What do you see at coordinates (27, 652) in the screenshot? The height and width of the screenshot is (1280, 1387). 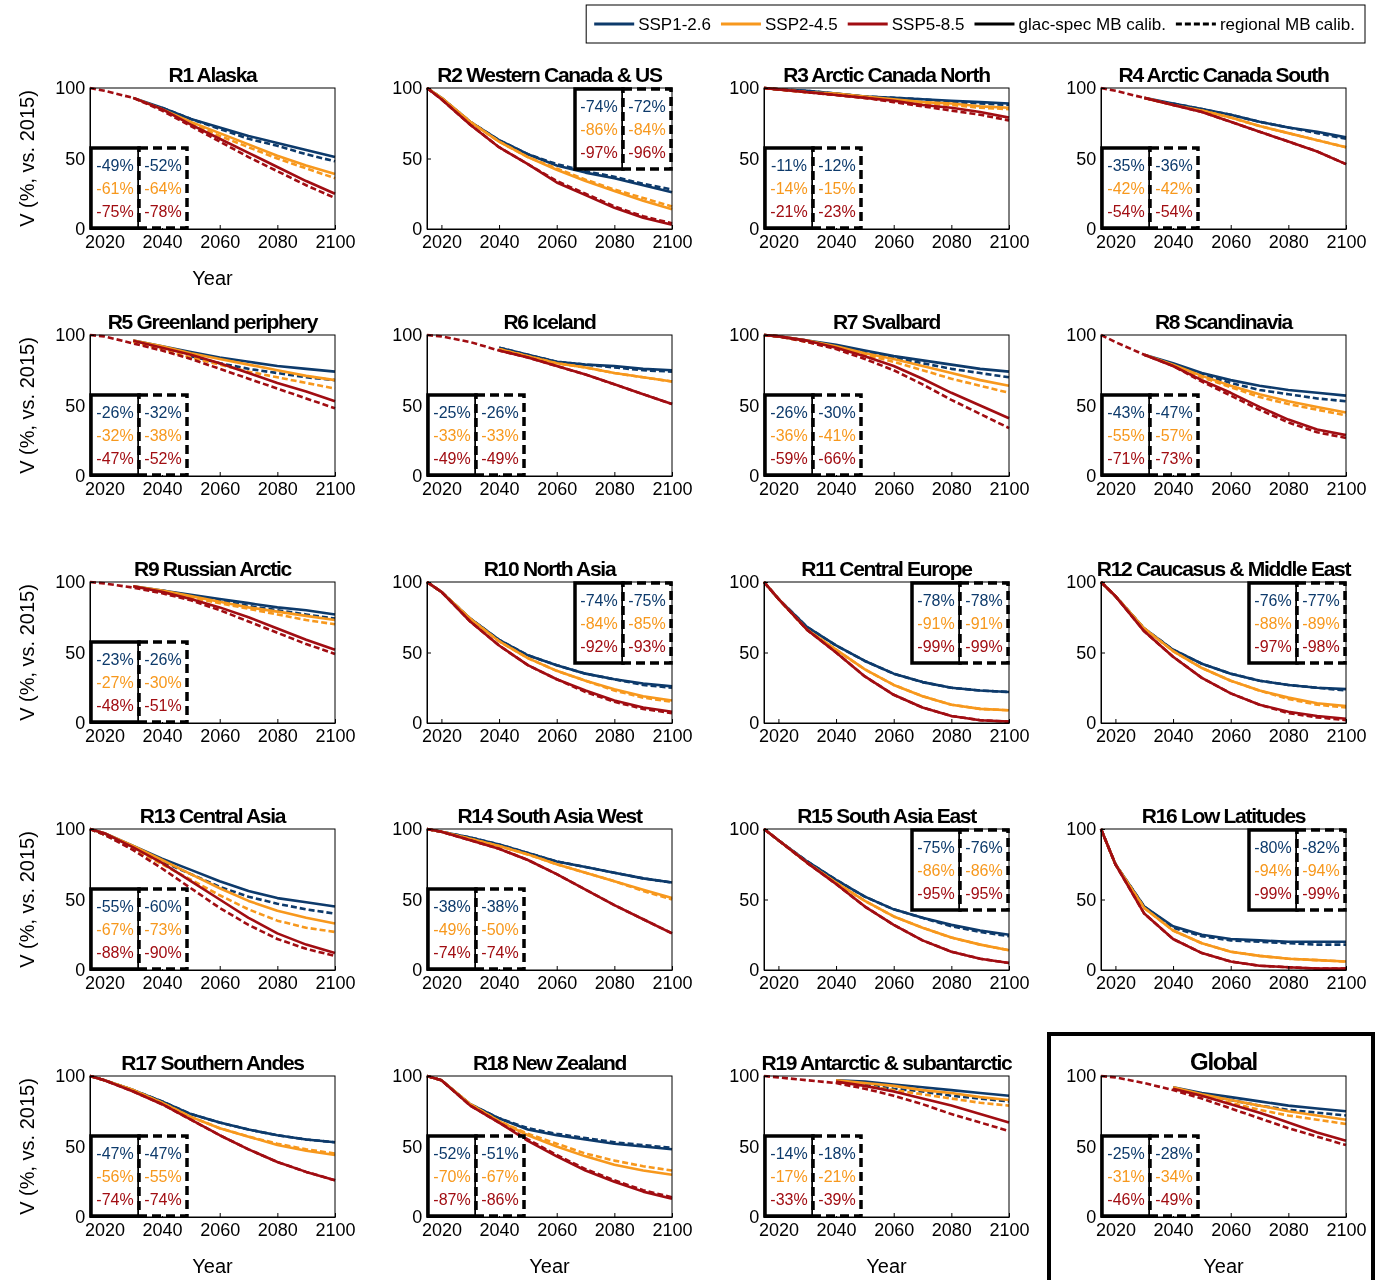 I see `y-axis-title: V (%, vs. 2015)` at bounding box center [27, 652].